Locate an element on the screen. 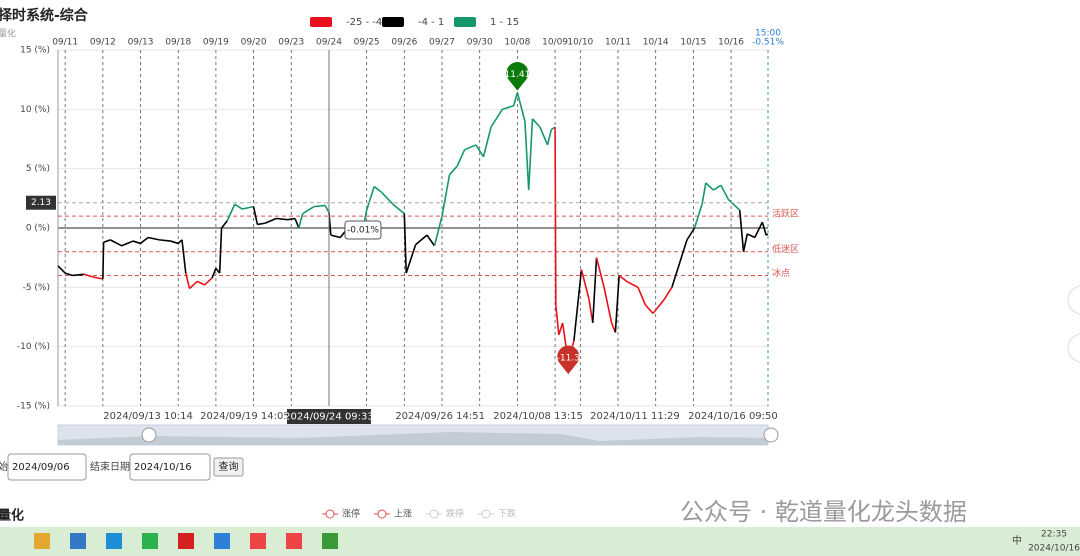 This screenshot has width=1080, height=556. watermark: 公众号 · 乾道量化龙头数据 is located at coordinates (823, 512).